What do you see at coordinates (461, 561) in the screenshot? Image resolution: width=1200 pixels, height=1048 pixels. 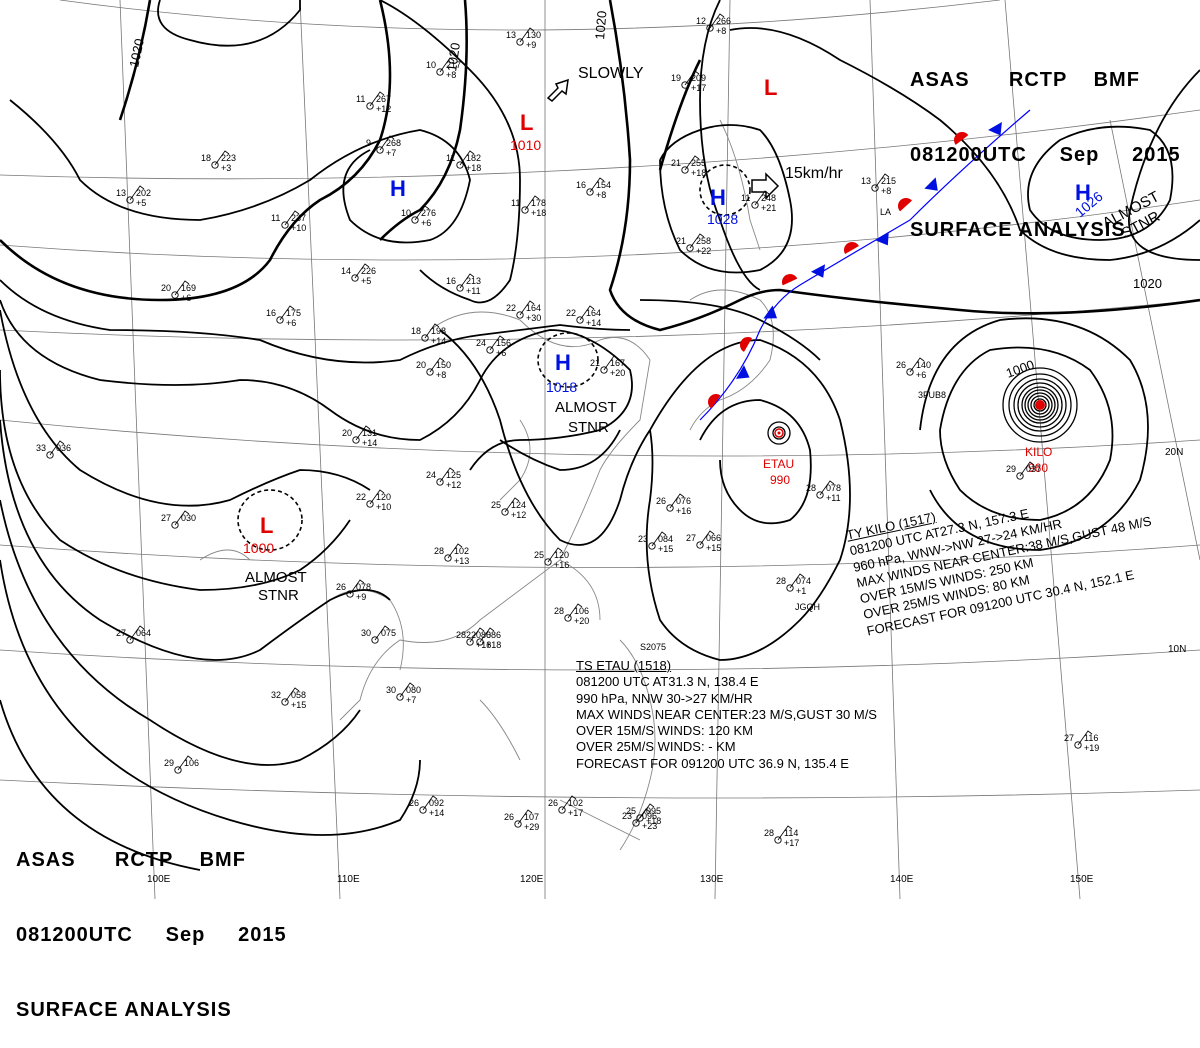 I see `station-tendency: +13` at bounding box center [461, 561].